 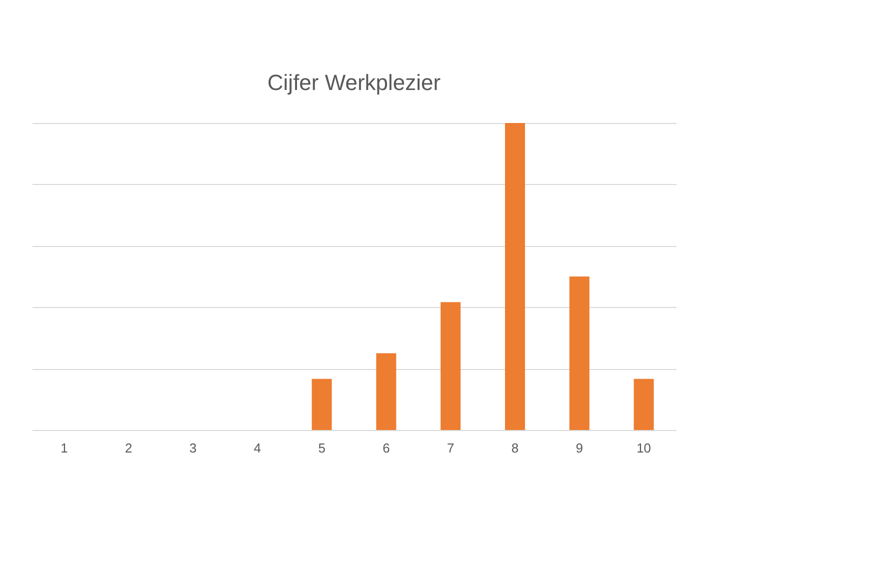 What do you see at coordinates (644, 448) in the screenshot?
I see `x-tick-label: 10` at bounding box center [644, 448].